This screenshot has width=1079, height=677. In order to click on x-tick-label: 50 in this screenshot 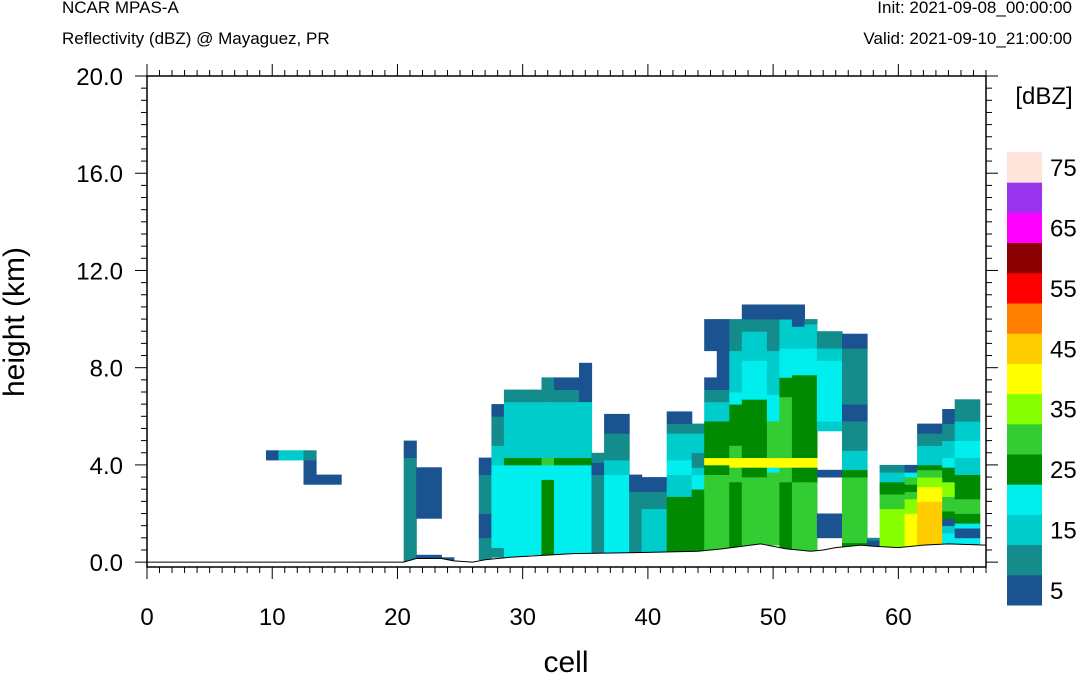, I will do `click(773, 617)`.